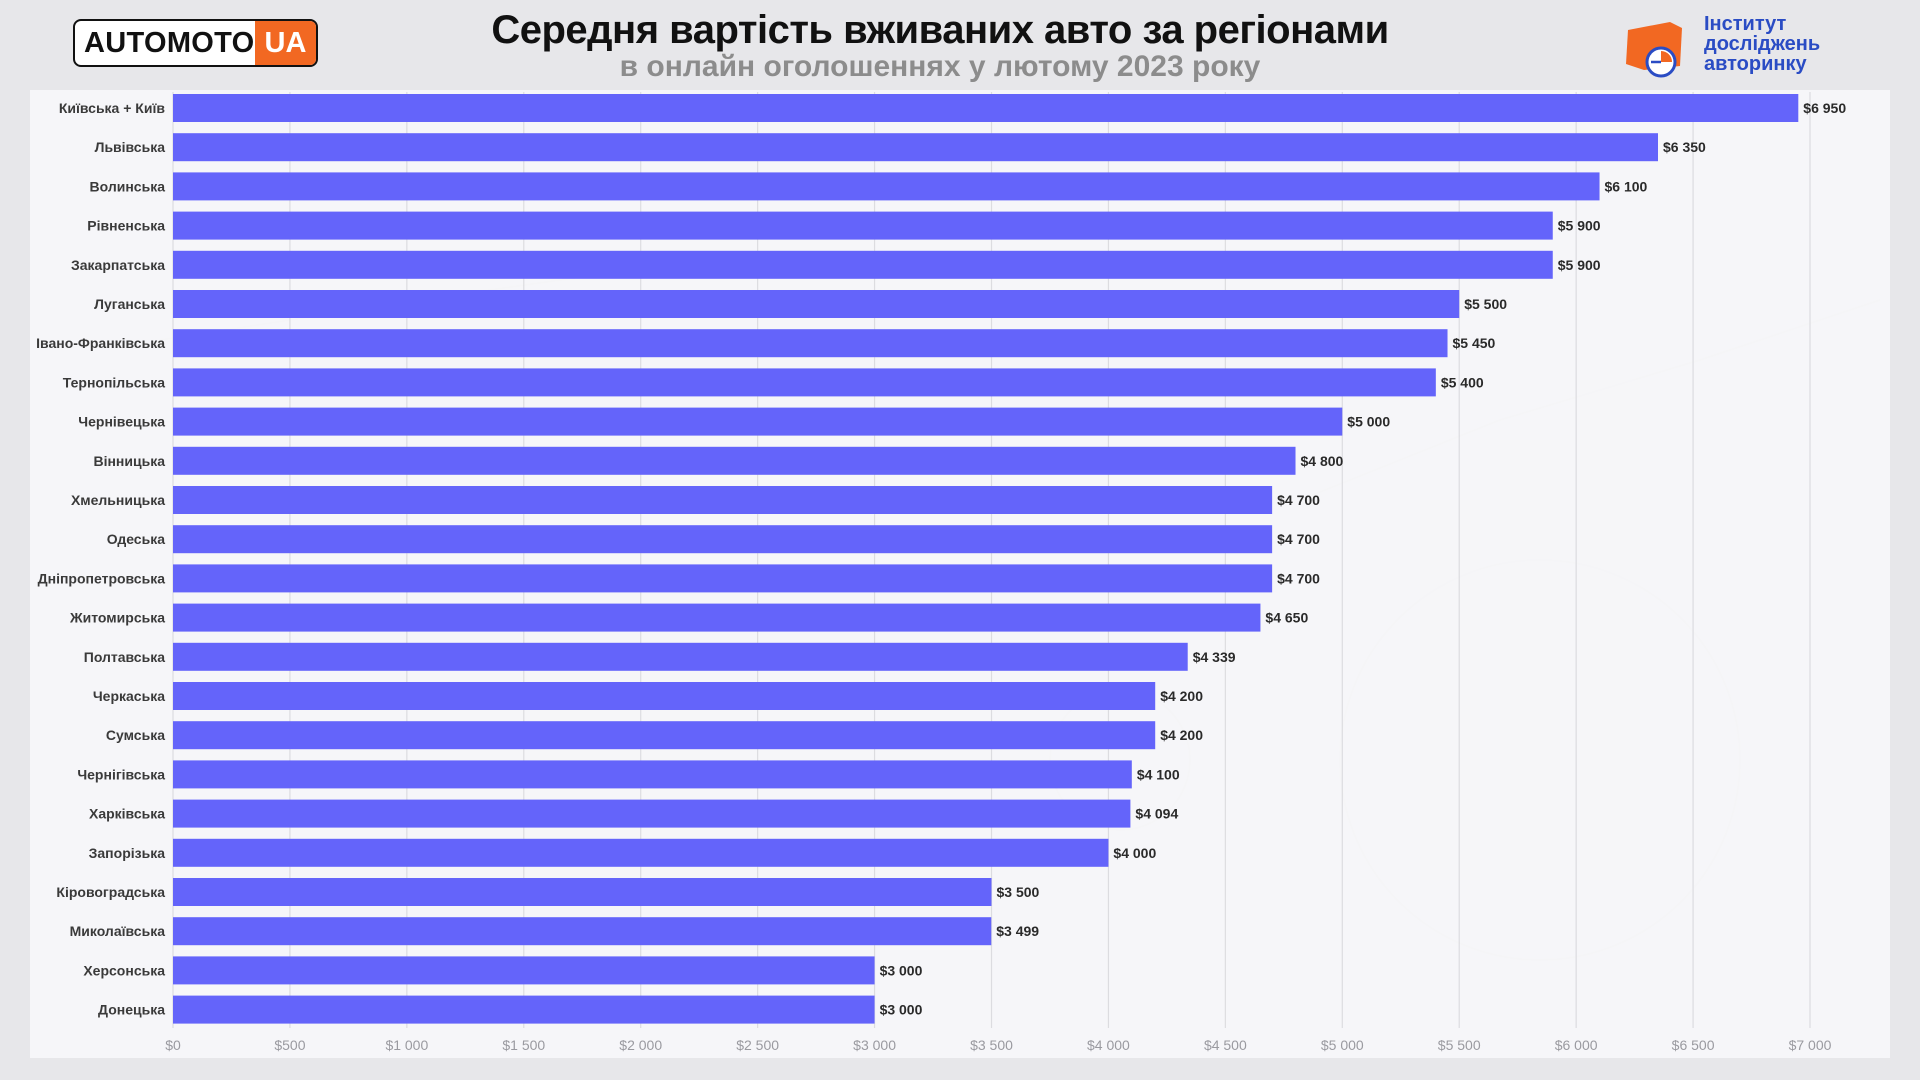 This screenshot has height=1080, width=1920. Describe the element at coordinates (757, 1045) in the screenshot. I see `x-tick-label: $2 500` at that location.